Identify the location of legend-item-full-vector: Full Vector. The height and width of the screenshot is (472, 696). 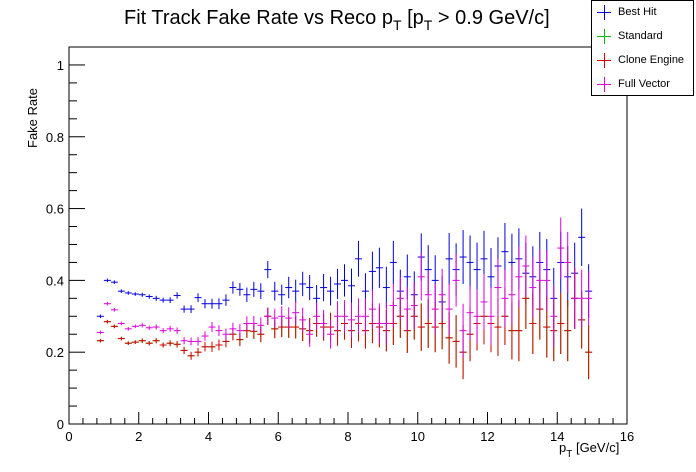
(642, 85).